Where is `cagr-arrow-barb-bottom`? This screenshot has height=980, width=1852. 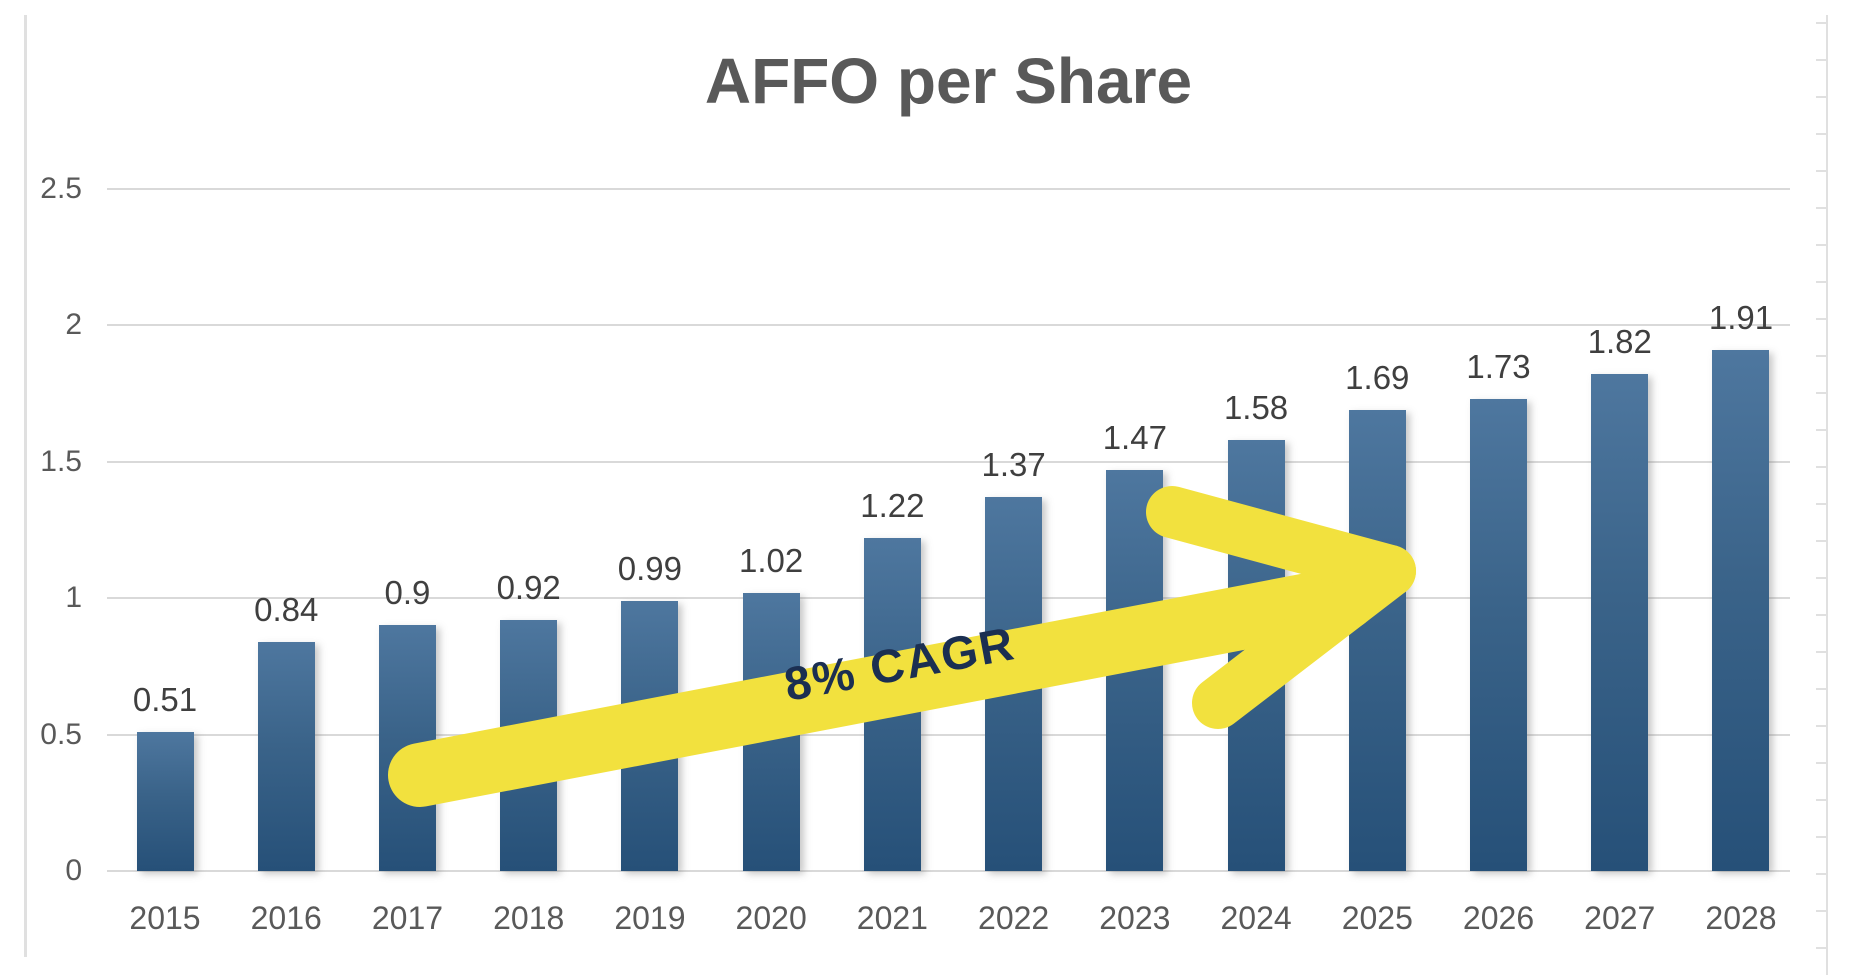
cagr-arrow-barb-bottom is located at coordinates (1304, 637).